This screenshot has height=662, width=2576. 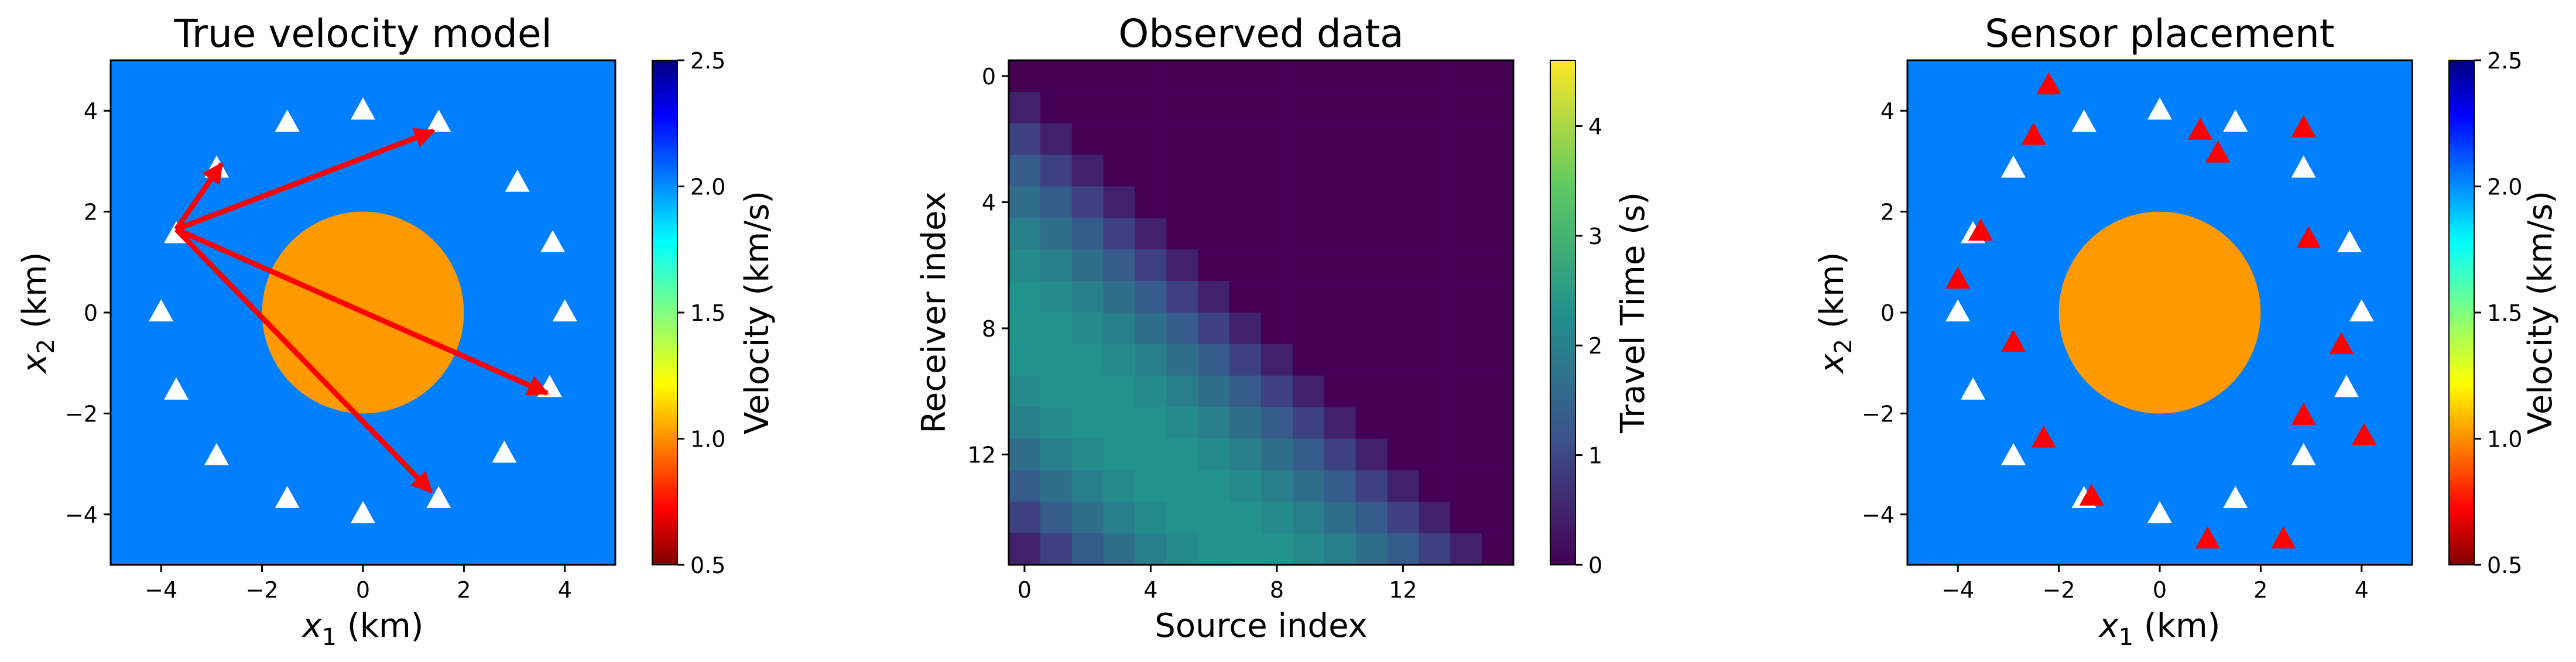 I want to click on panel-1-rays, so click(x=361, y=311).